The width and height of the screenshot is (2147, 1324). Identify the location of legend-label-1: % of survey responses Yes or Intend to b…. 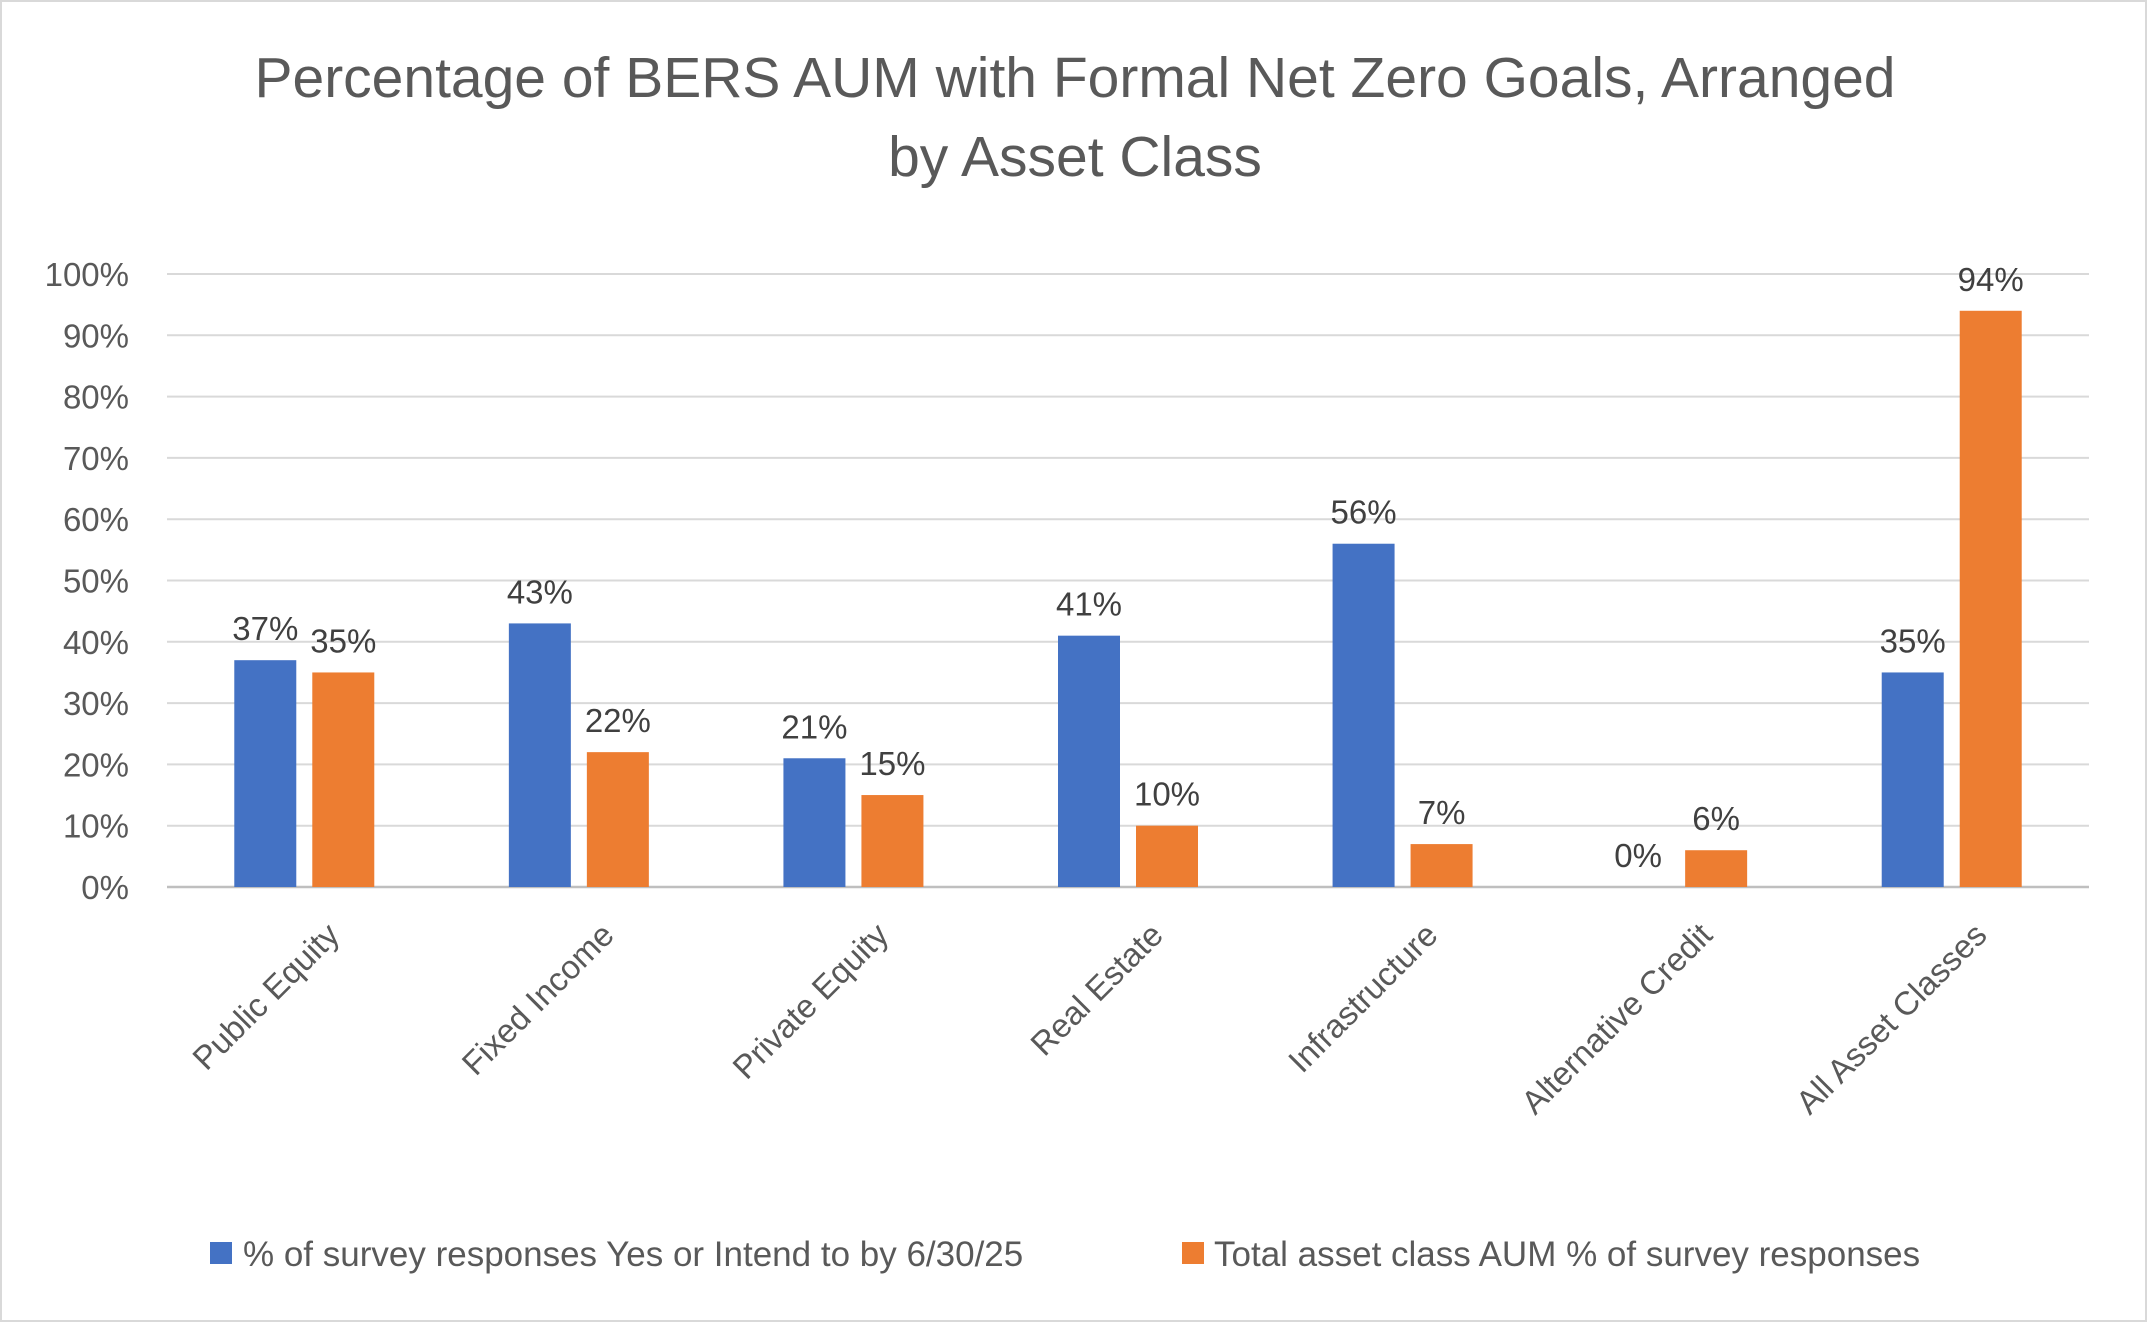
(633, 1254).